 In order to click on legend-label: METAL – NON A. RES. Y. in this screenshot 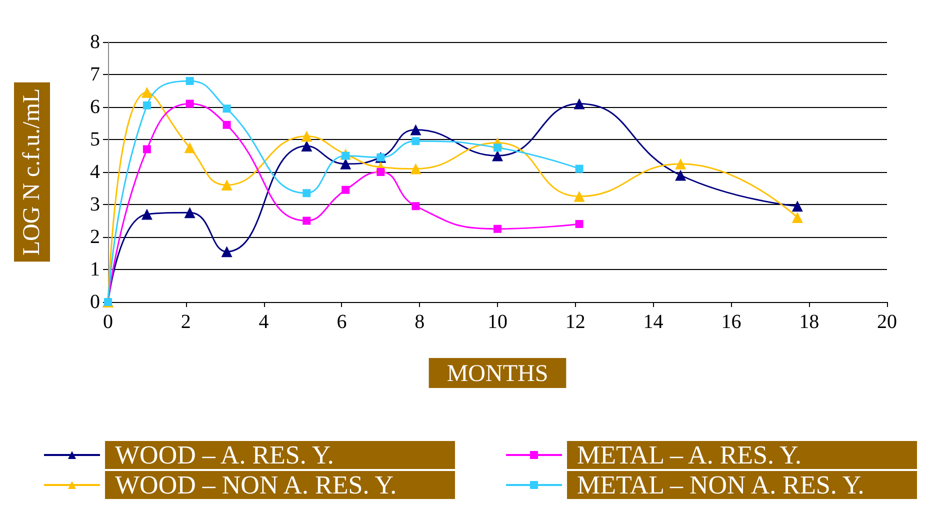, I will do `click(720, 485)`.